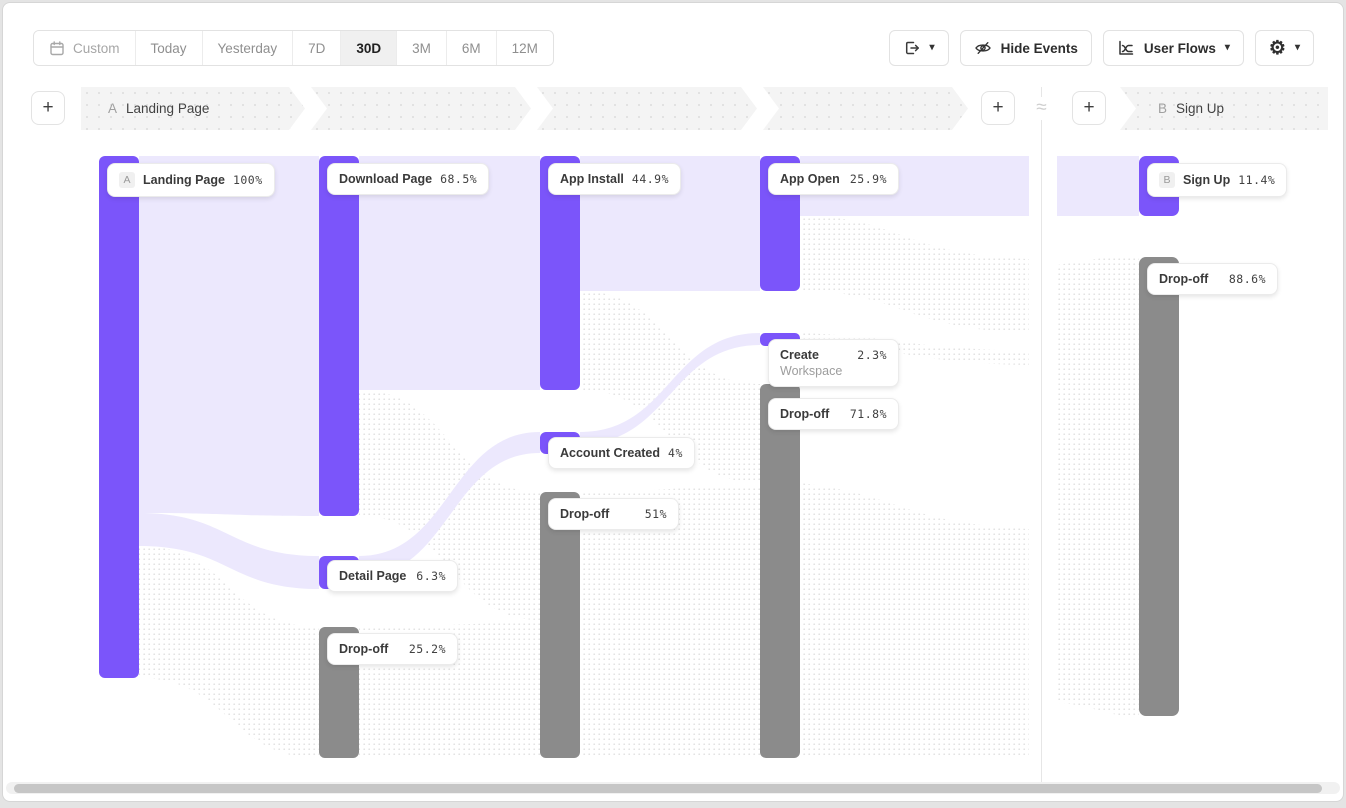 This screenshot has height=808, width=1346. I want to click on export-icon, so click(912, 48).